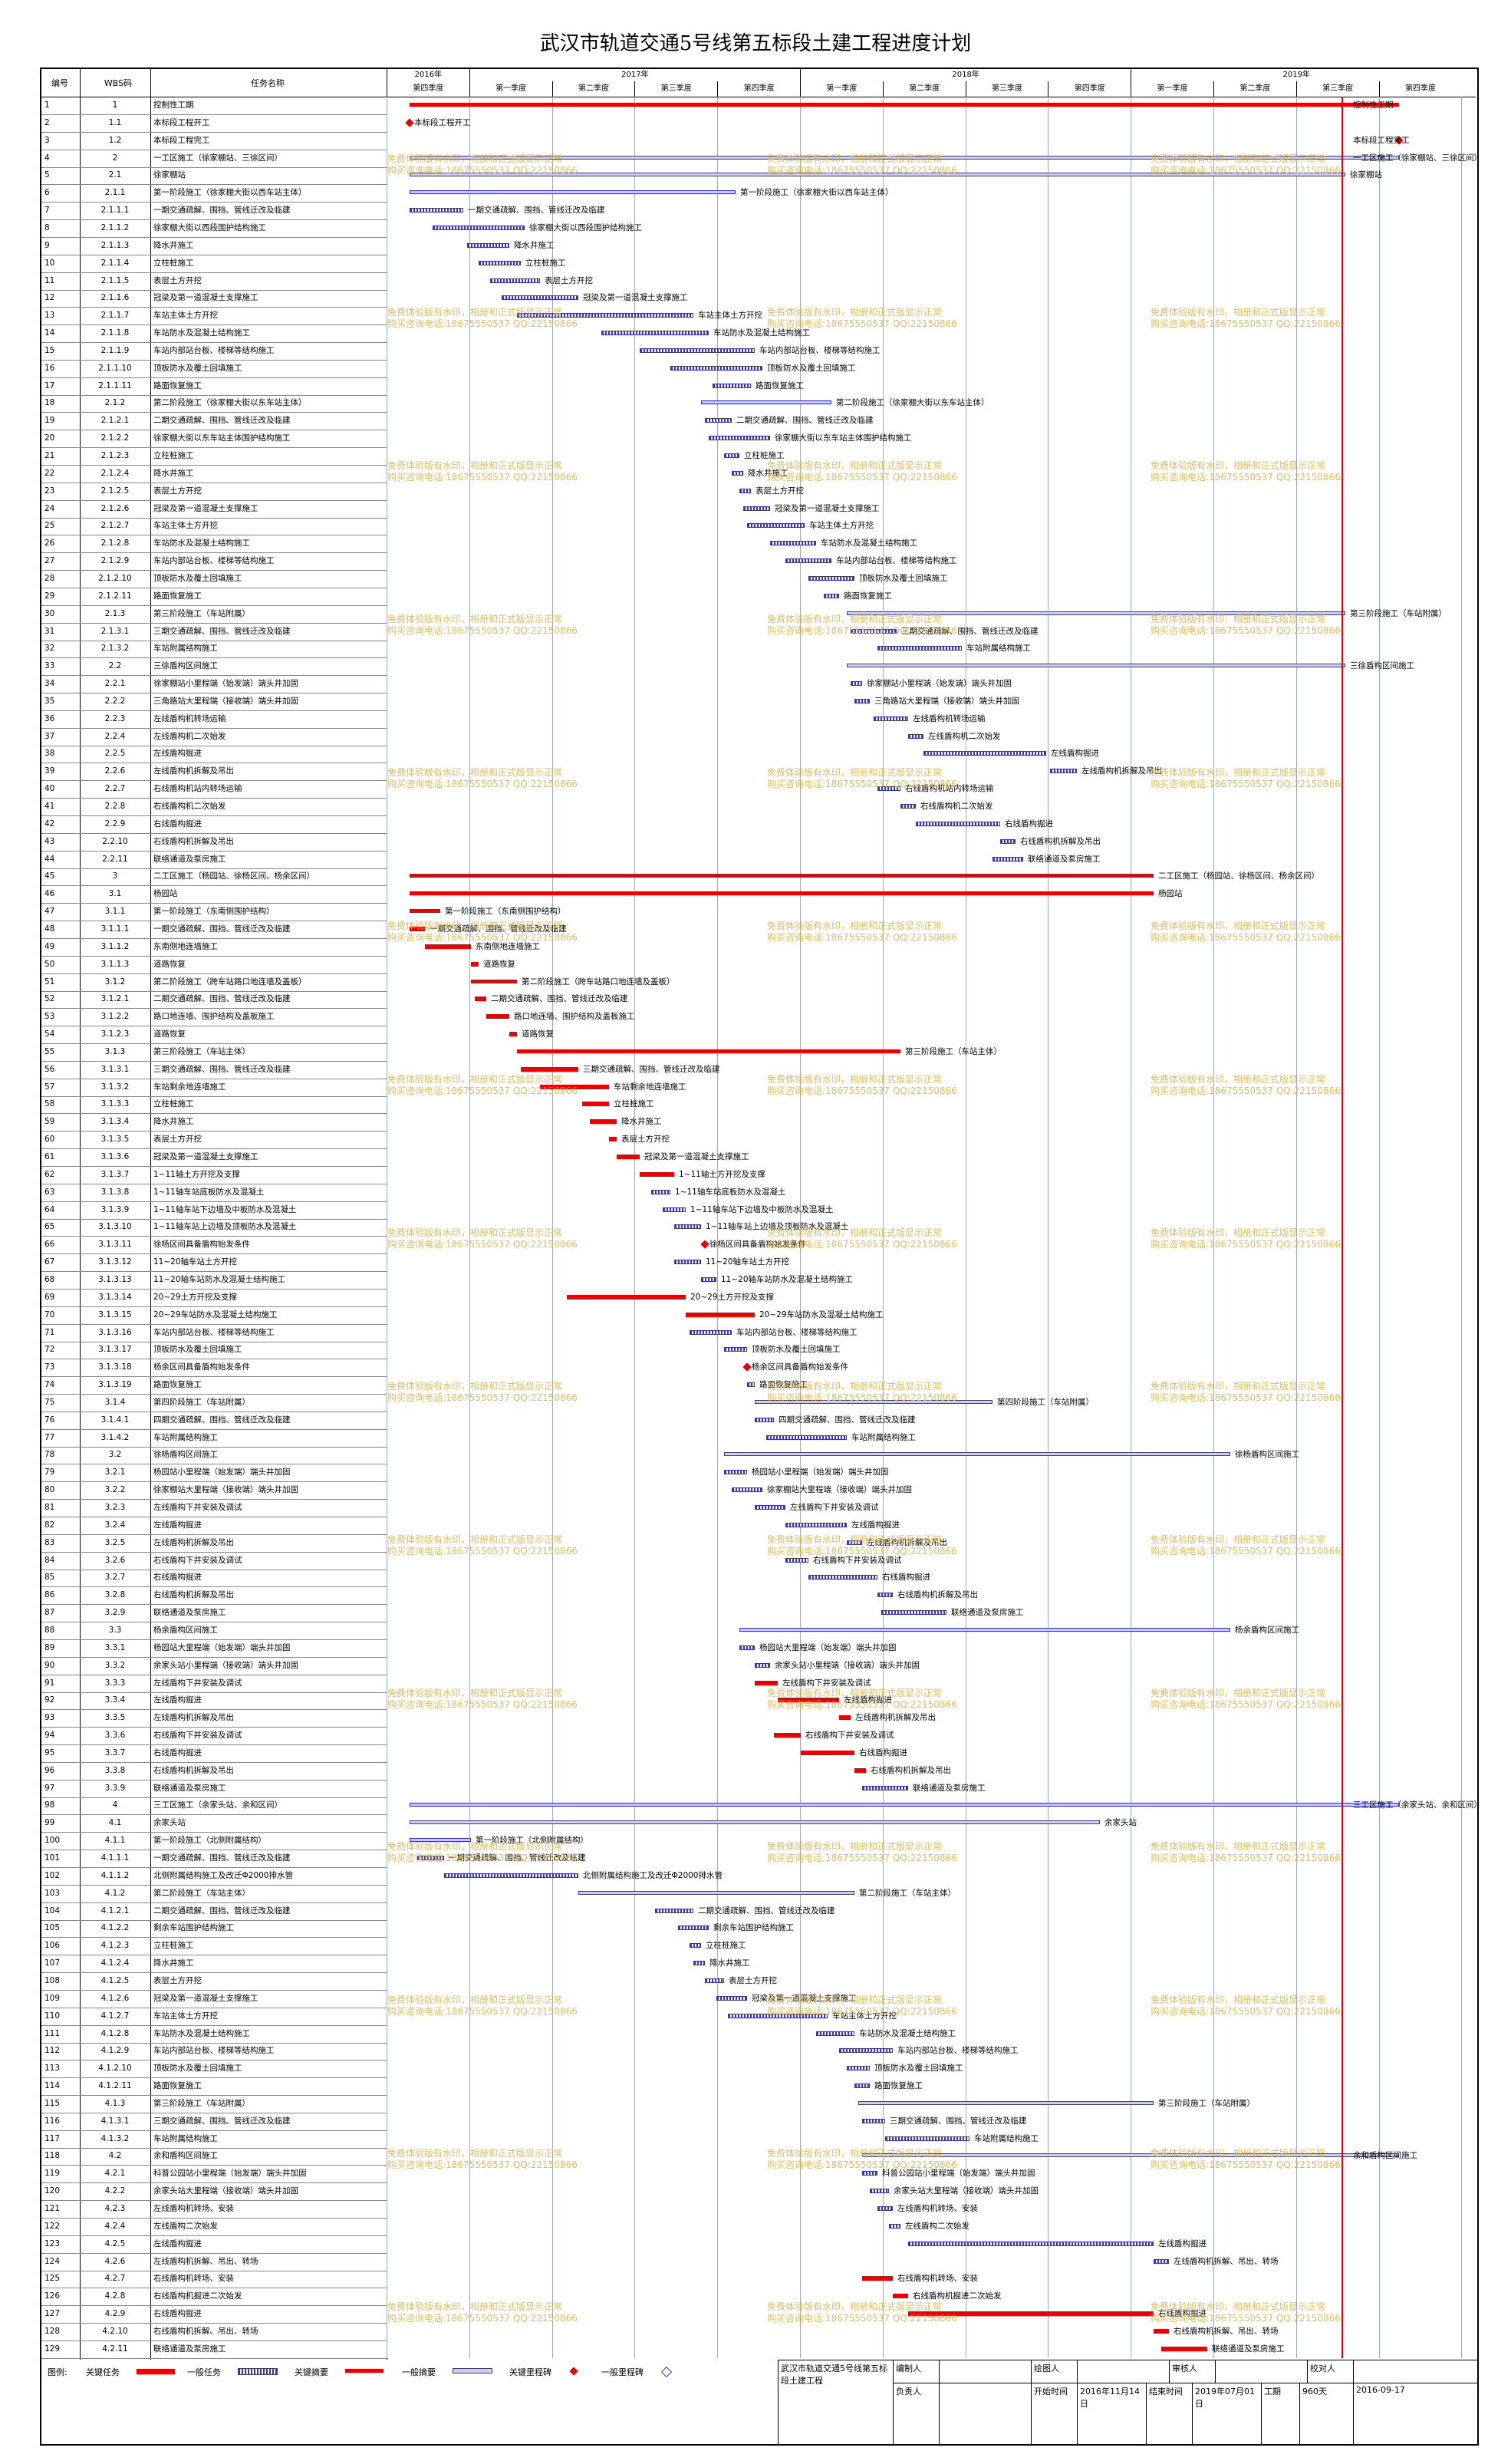 This screenshot has width=1511, height=2464. Describe the element at coordinates (115, 1385) in the screenshot. I see `task-wbs: 3.1.3.19` at that location.